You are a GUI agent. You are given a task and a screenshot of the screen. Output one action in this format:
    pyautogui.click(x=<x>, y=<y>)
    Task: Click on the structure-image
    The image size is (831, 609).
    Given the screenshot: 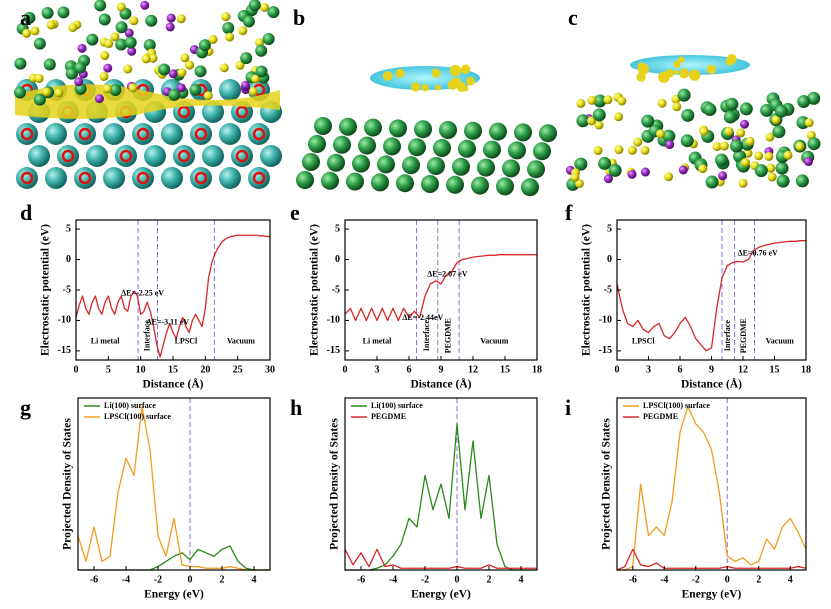 What is the action you would take?
    pyautogui.click(x=426, y=130)
    